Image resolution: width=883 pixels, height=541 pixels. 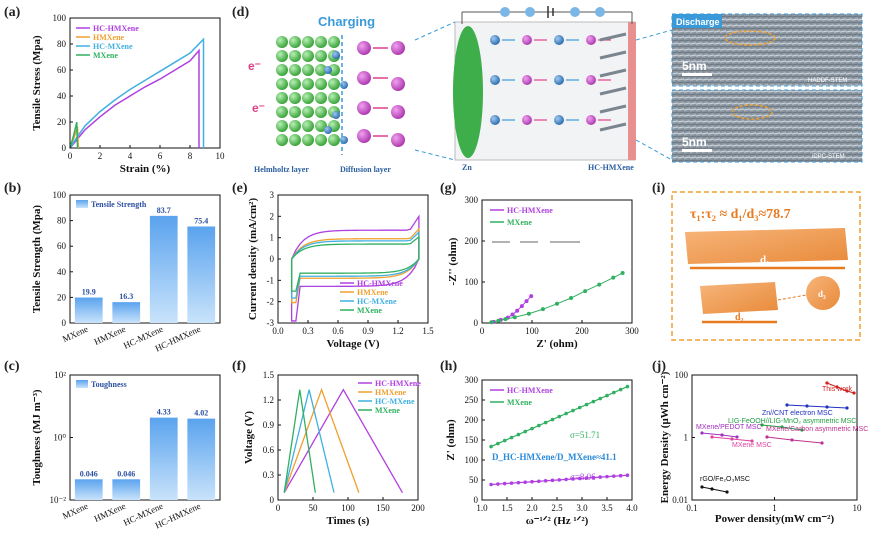 I want to click on x-tick-label-h: 3.5, so click(x=607, y=508).